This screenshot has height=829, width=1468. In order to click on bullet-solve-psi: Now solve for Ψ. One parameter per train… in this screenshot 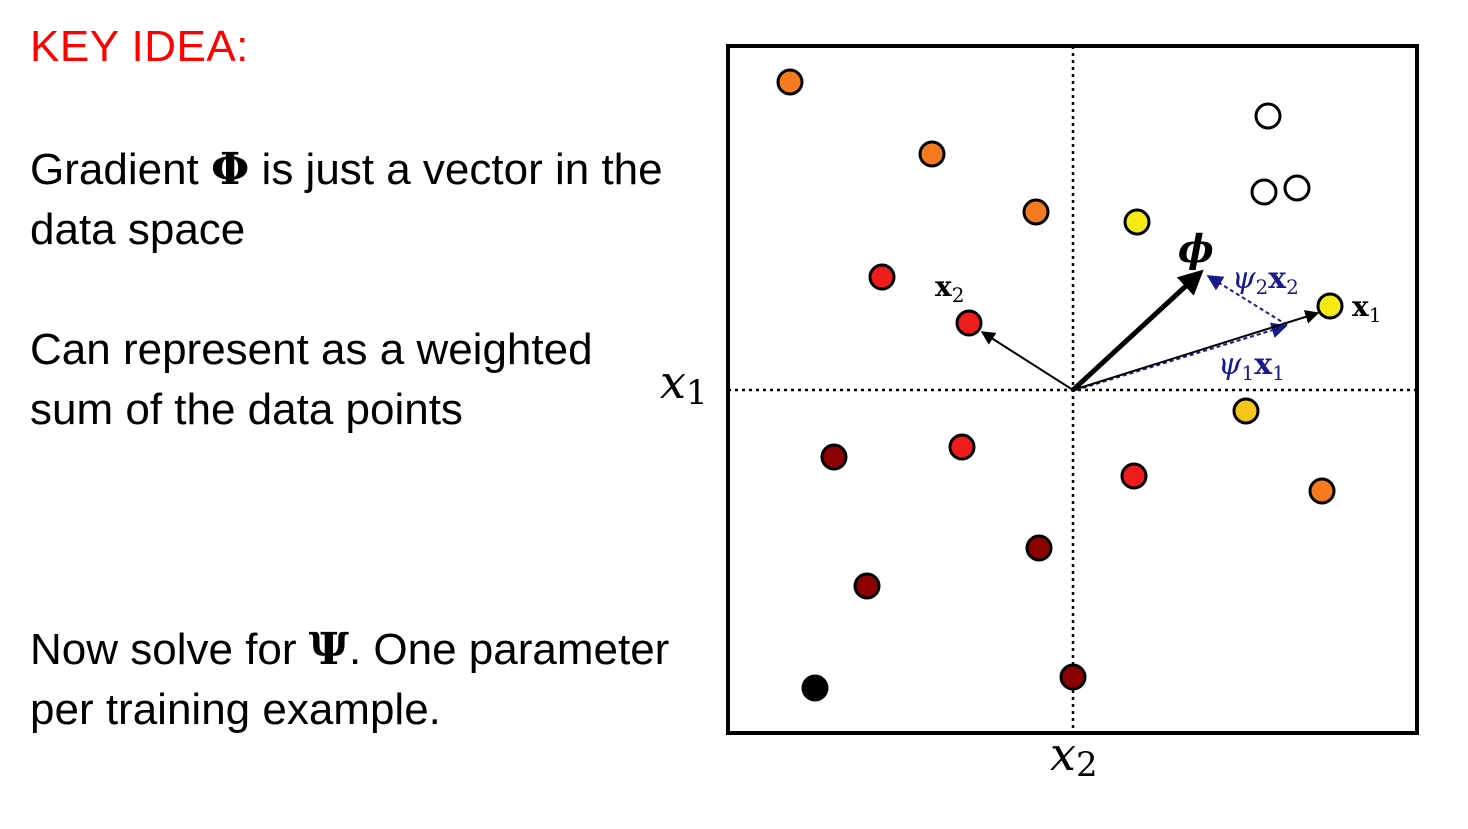, I will do `click(355, 680)`.